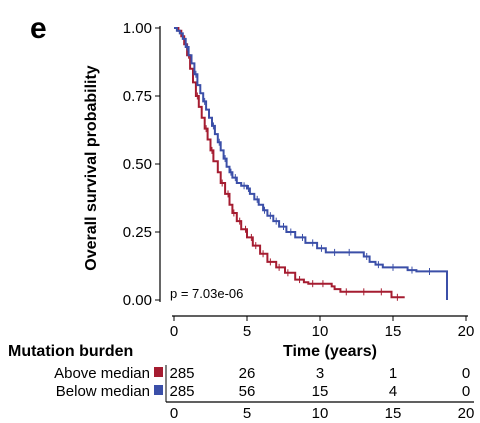 Image resolution: width=480 pixels, height=423 pixels. What do you see at coordinates (137, 28) in the screenshot?
I see `y-tick-label: 1.00` at bounding box center [137, 28].